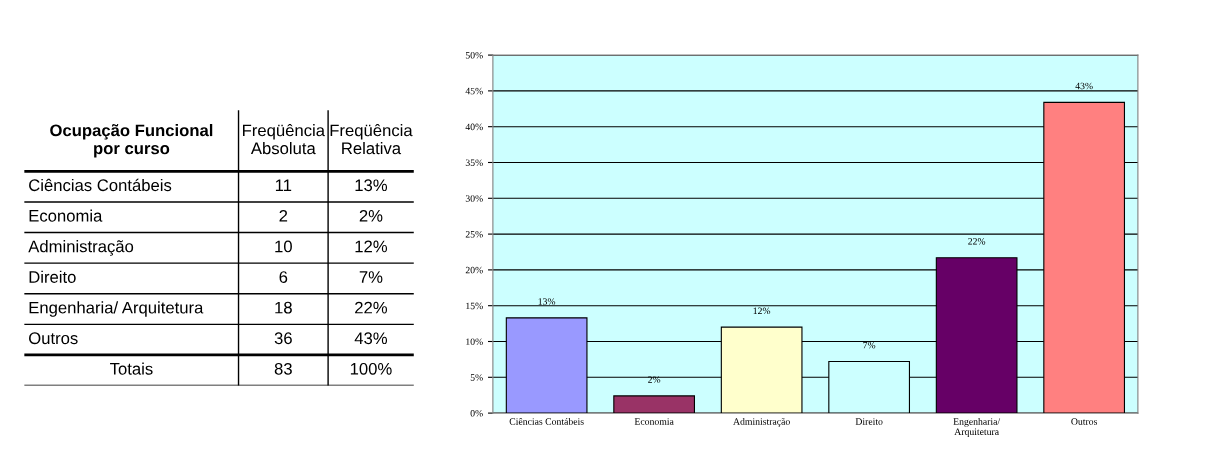 This screenshot has height=459, width=1217. I want to click on text: 7%, so click(371, 277).